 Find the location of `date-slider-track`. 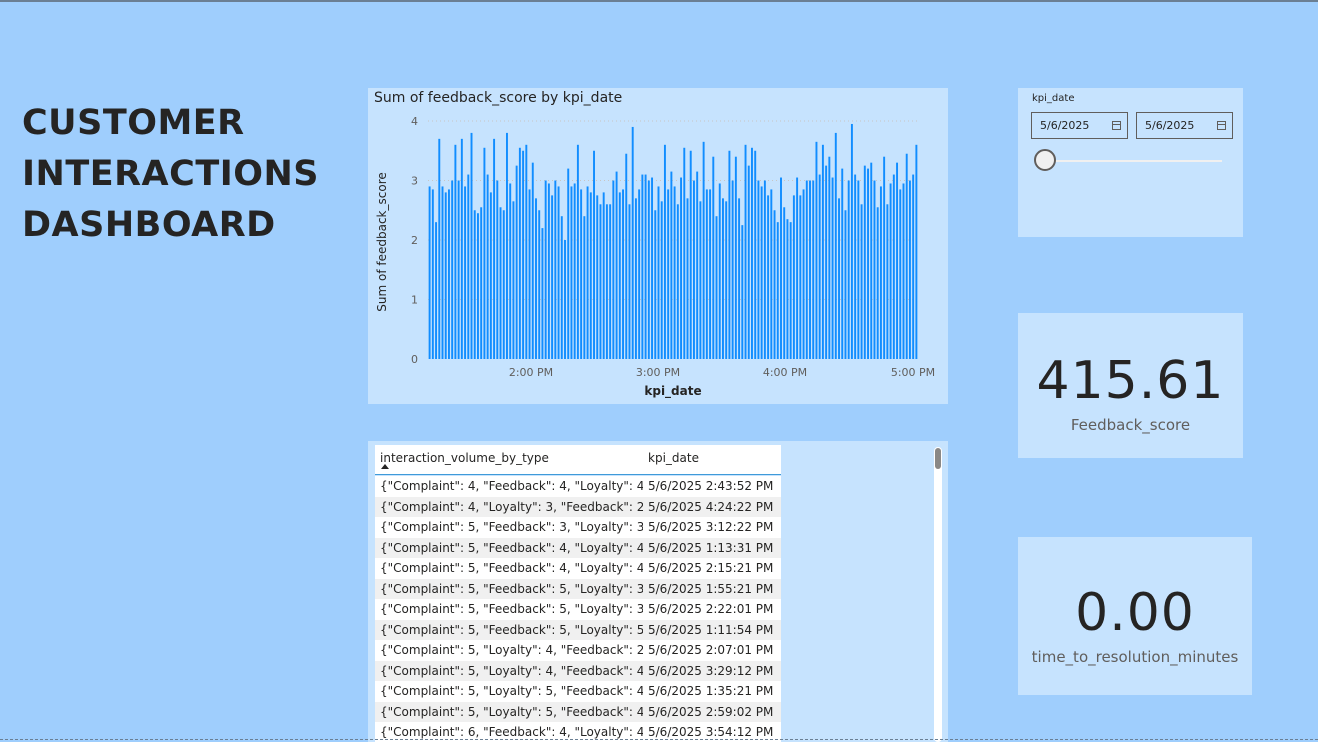

date-slider-track is located at coordinates (1134, 161).